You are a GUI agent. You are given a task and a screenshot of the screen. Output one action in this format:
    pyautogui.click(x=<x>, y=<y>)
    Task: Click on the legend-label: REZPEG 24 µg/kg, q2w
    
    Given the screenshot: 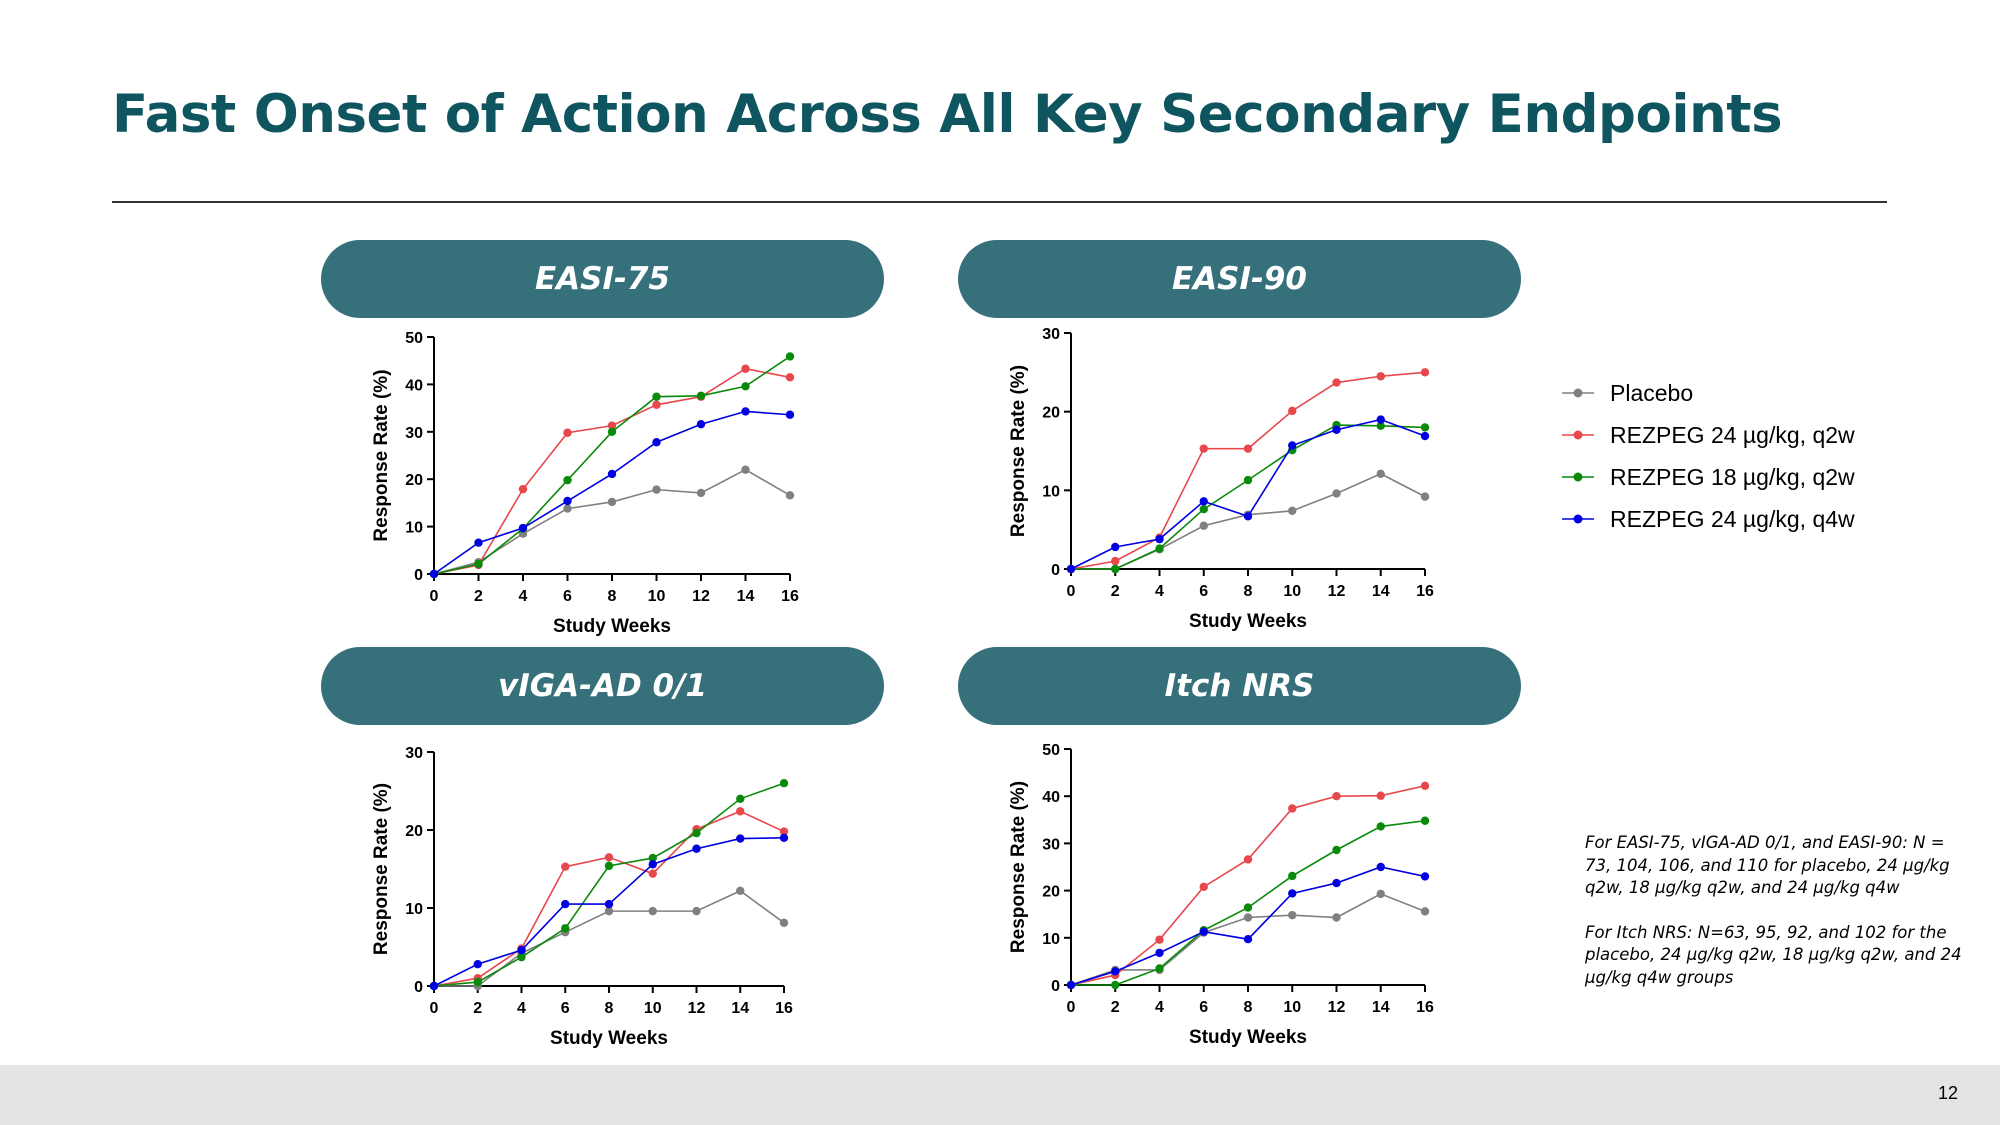 What is the action you would take?
    pyautogui.click(x=1732, y=434)
    